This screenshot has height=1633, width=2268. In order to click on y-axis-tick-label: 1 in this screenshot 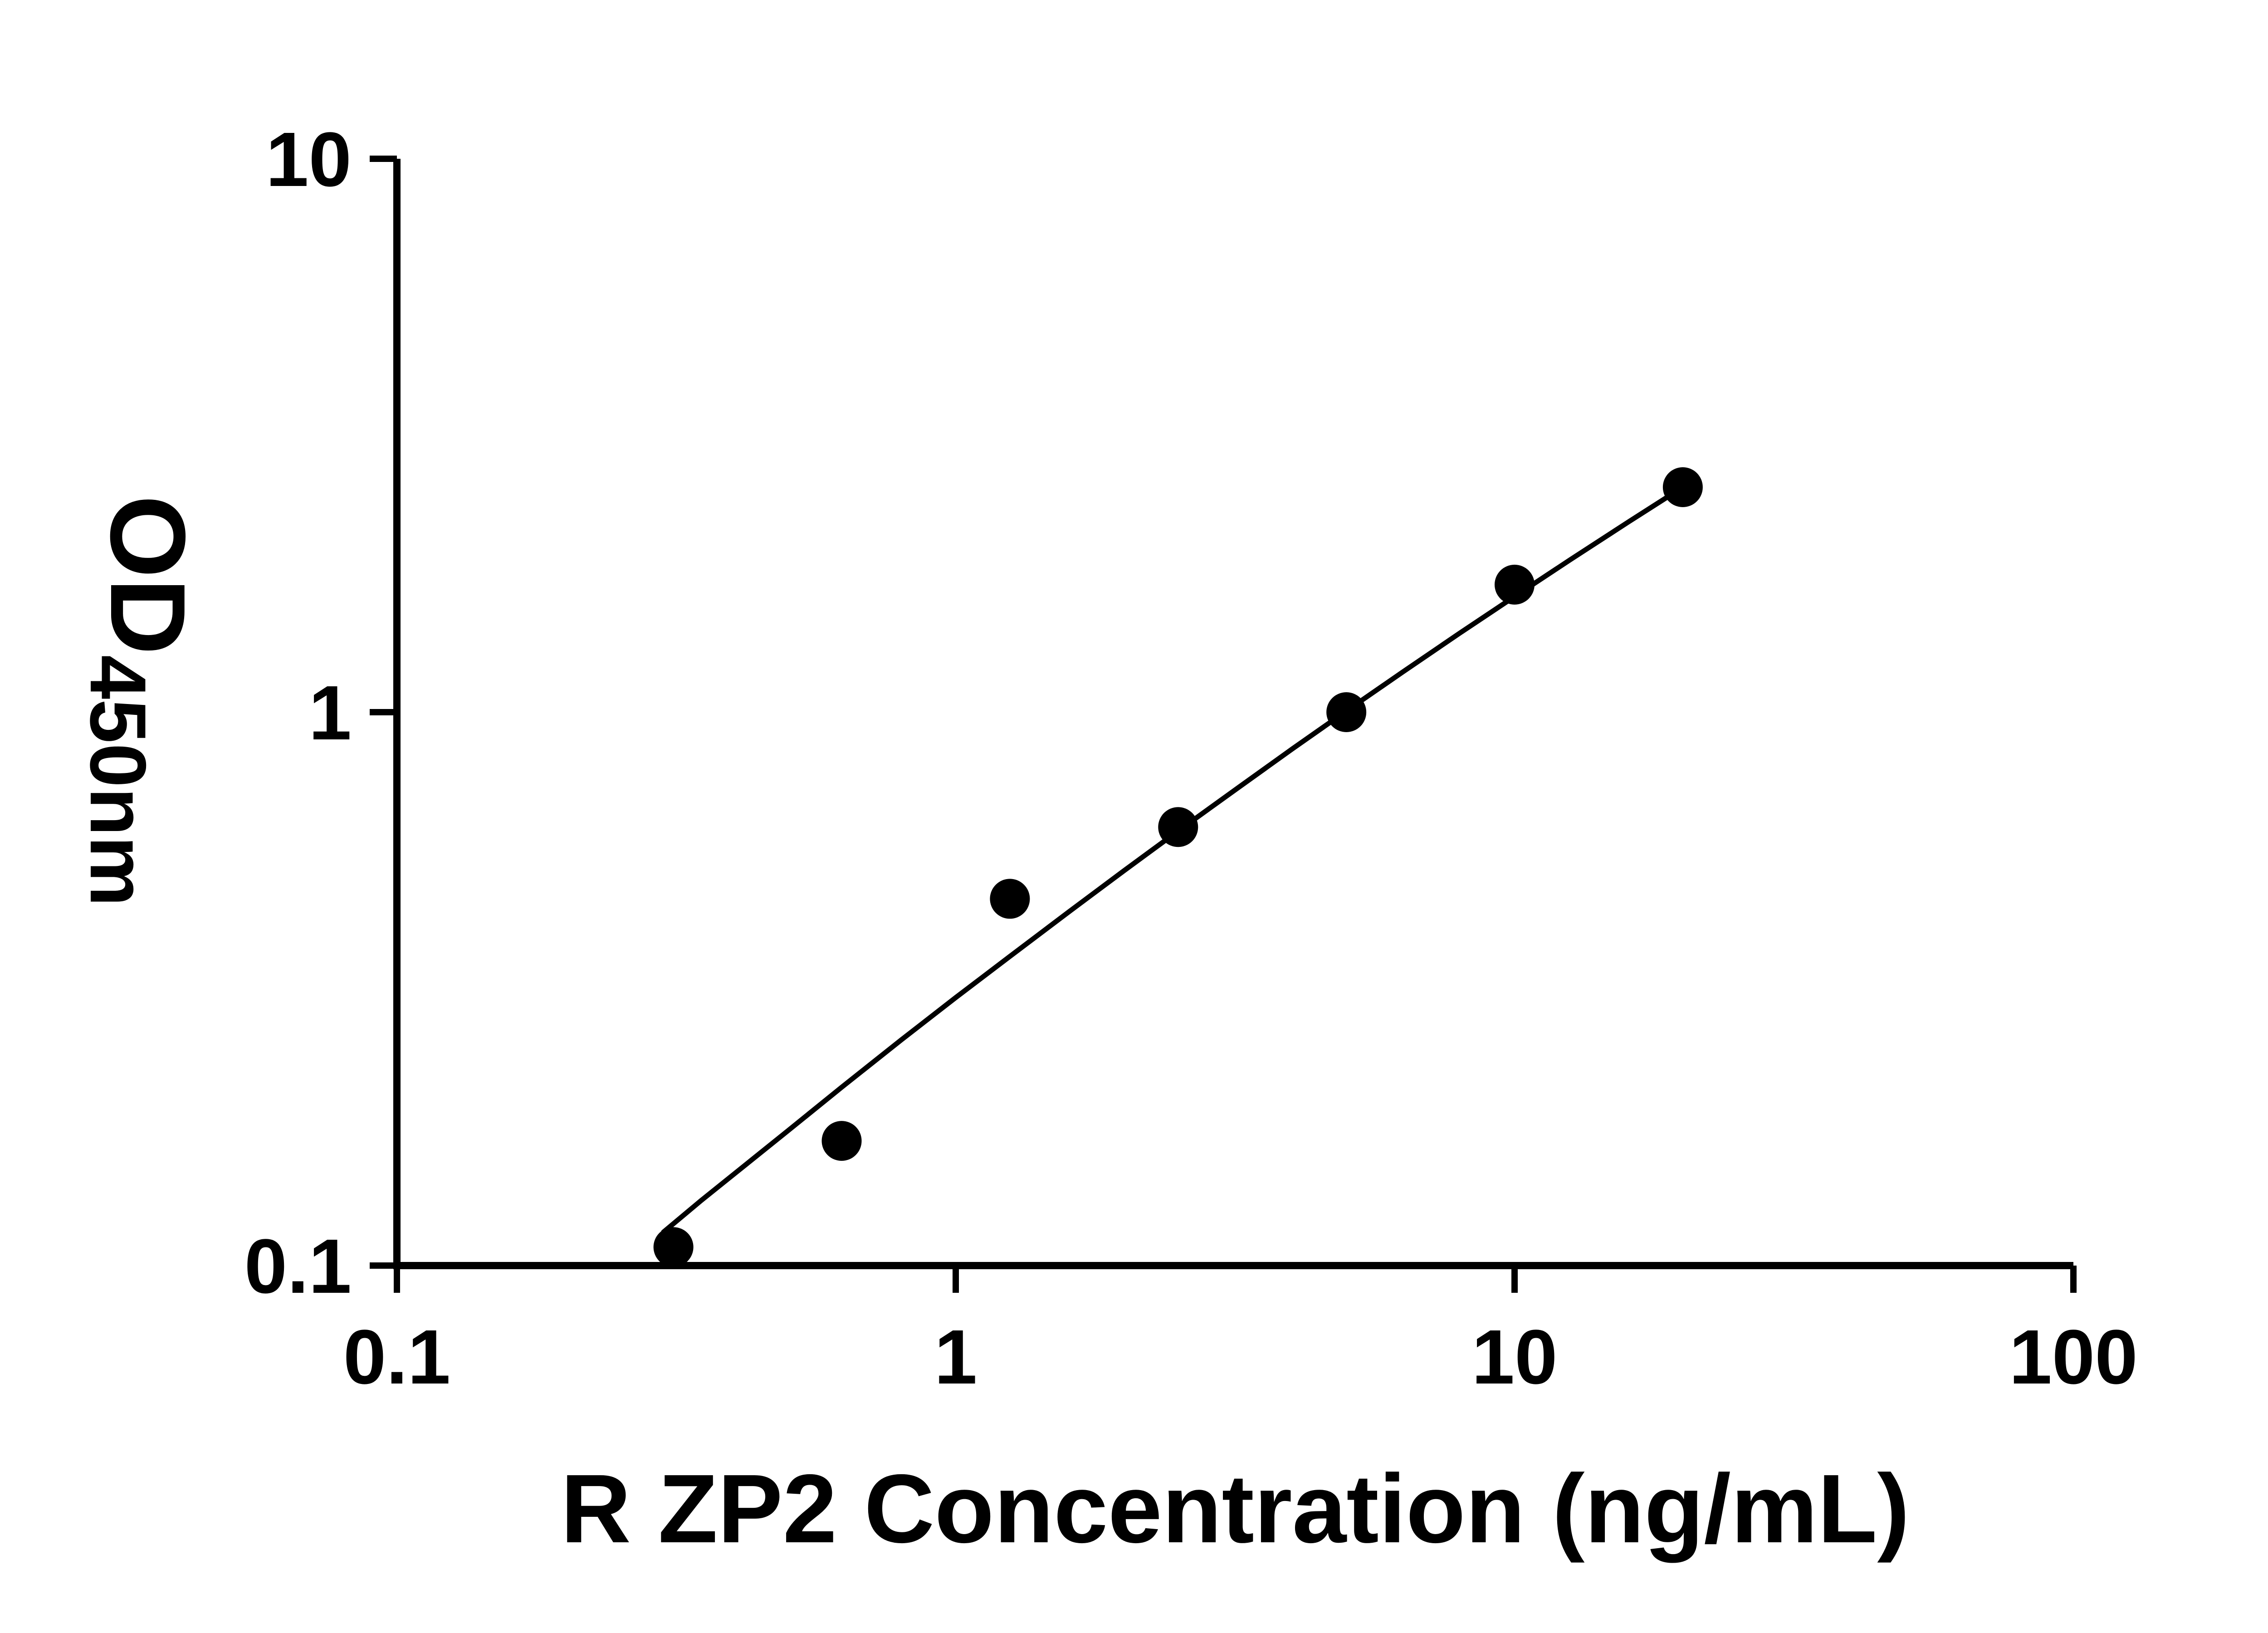, I will do `click(330, 713)`.